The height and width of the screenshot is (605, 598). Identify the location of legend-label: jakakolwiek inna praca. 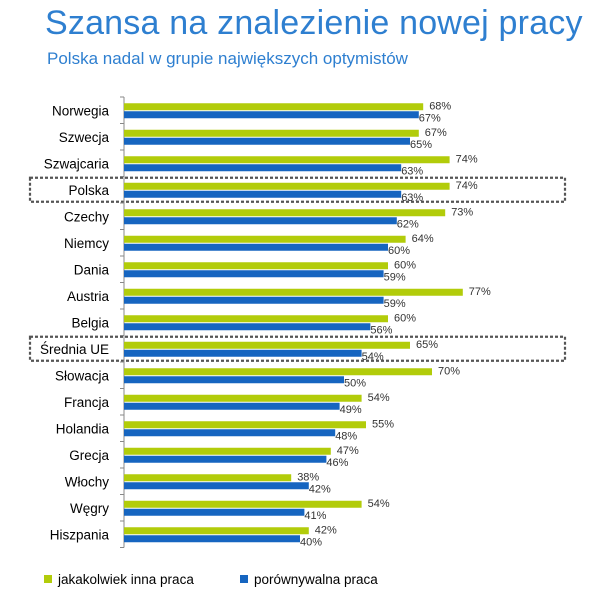
(125, 579).